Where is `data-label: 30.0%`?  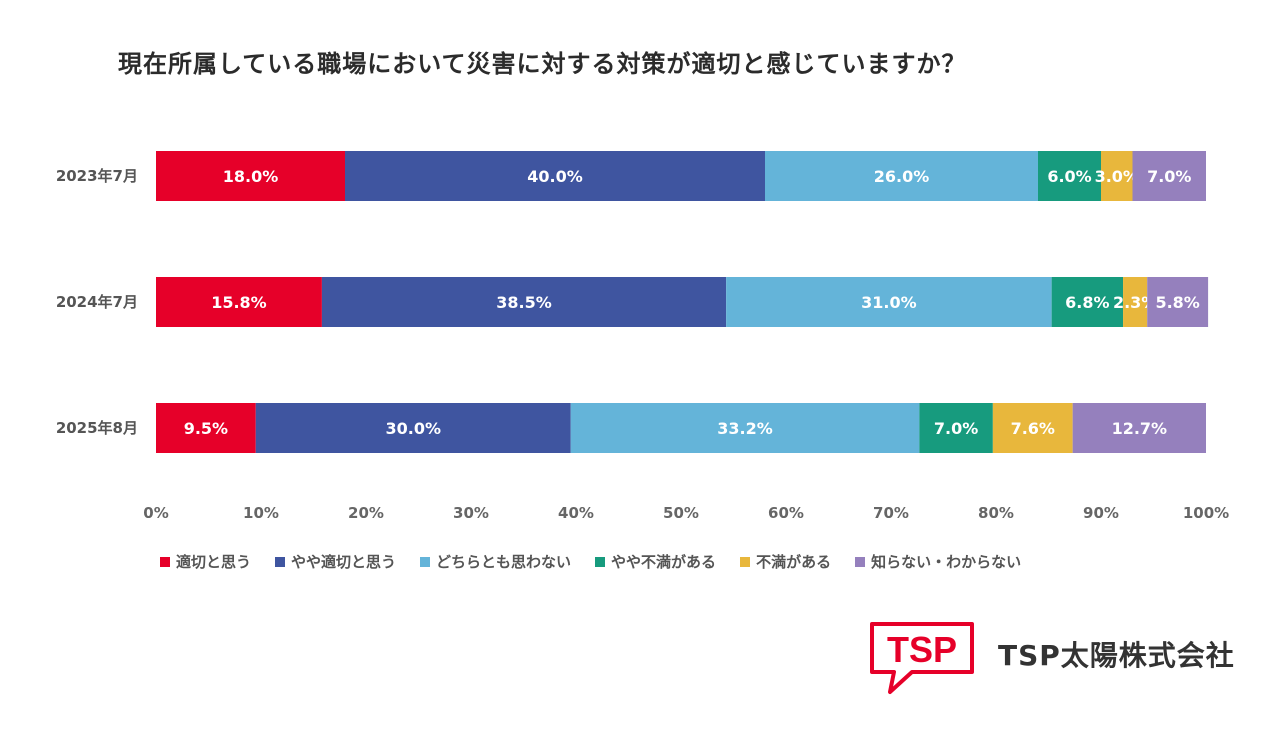
data-label: 30.0% is located at coordinates (413, 428).